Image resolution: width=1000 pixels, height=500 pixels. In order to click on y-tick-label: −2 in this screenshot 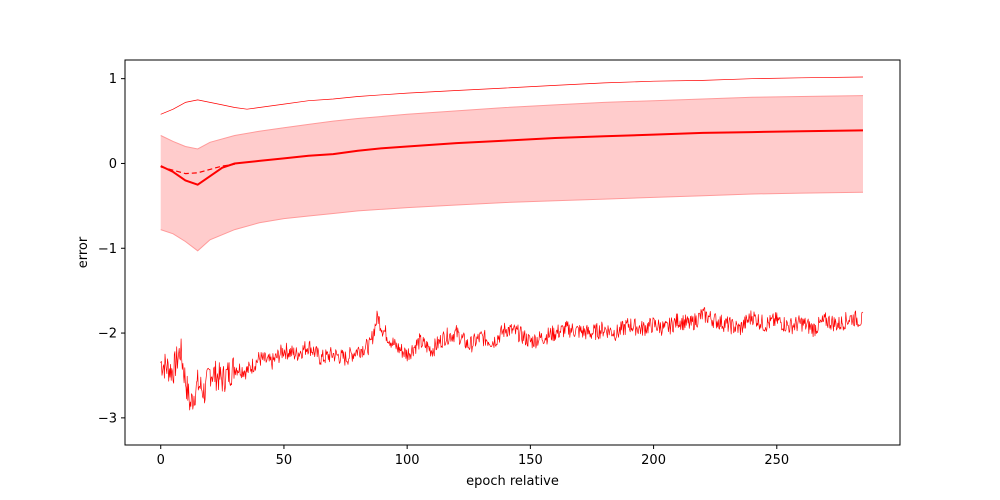, I will do `click(107, 334)`.